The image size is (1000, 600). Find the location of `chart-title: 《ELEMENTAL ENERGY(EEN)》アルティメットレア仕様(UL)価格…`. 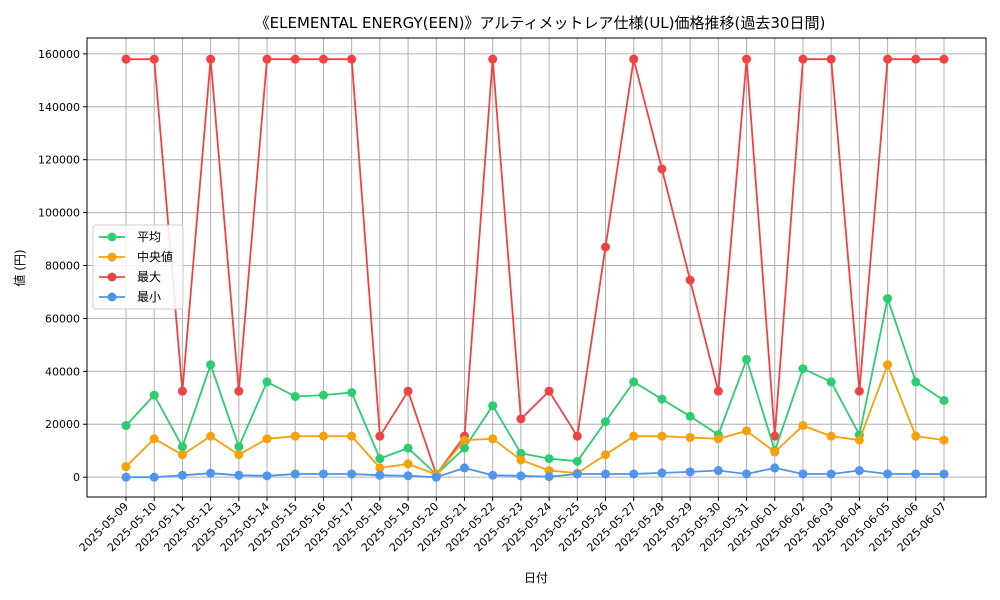

chart-title: 《ELEMENTAL ENERGY(EEN)》アルティメットレア仕様(UL)価格… is located at coordinates (540, 23).